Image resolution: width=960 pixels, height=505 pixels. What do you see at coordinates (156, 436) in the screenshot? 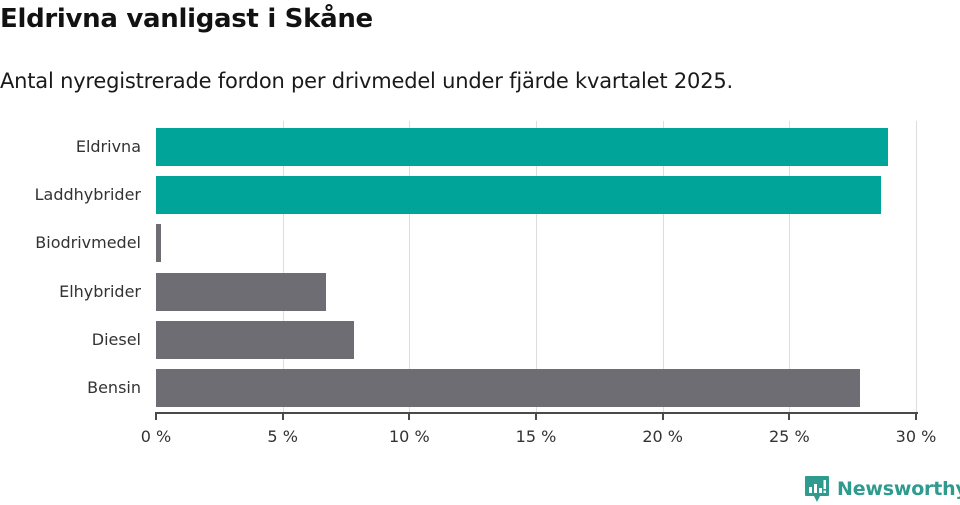
I see `x-axis-tick-label: 0 %` at bounding box center [156, 436].